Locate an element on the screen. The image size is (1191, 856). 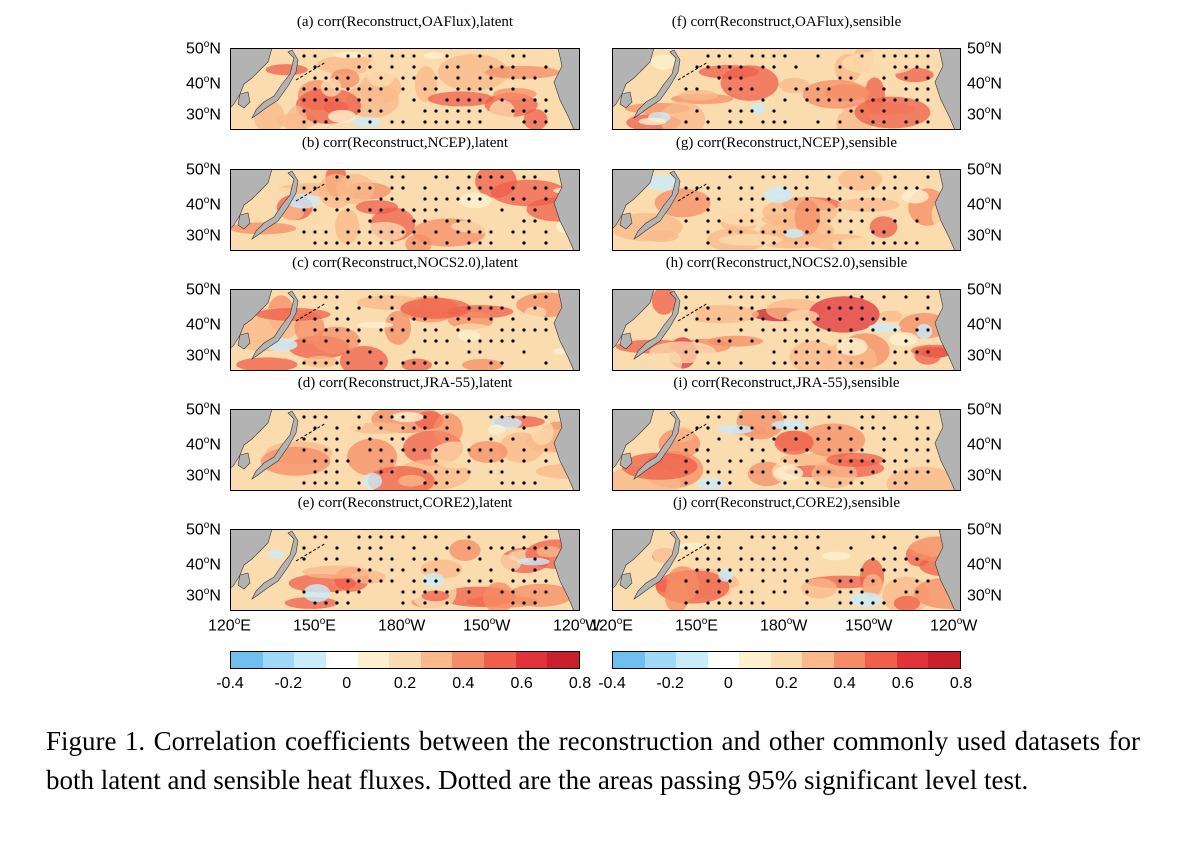
panel-title: (a) corr(Reconstruct,OAFlux),latent is located at coordinates (405, 22).